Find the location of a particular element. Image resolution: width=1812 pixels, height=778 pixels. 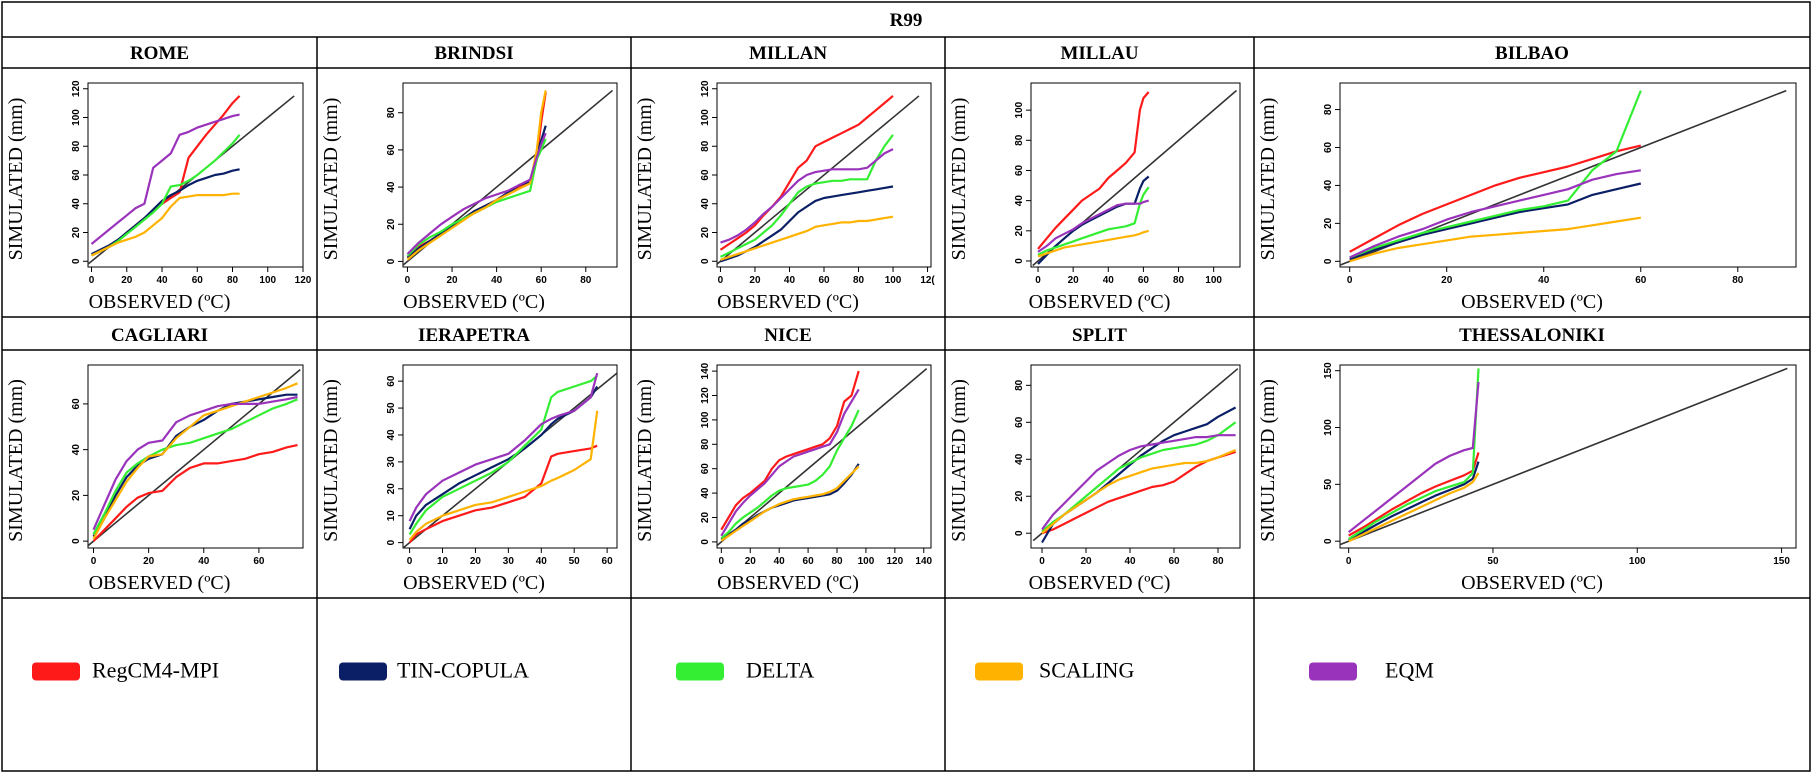

legend-label: RegCM4-MPI is located at coordinates (155, 670).